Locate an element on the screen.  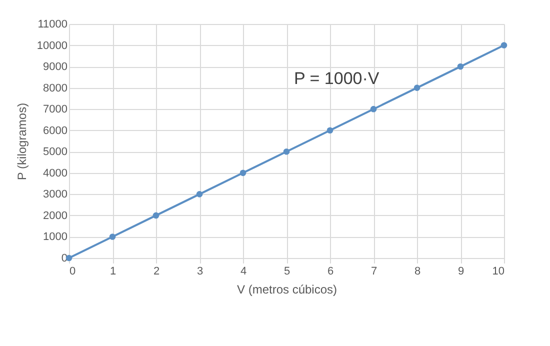
y-tick-label: 6000 is located at coordinates (55, 130).